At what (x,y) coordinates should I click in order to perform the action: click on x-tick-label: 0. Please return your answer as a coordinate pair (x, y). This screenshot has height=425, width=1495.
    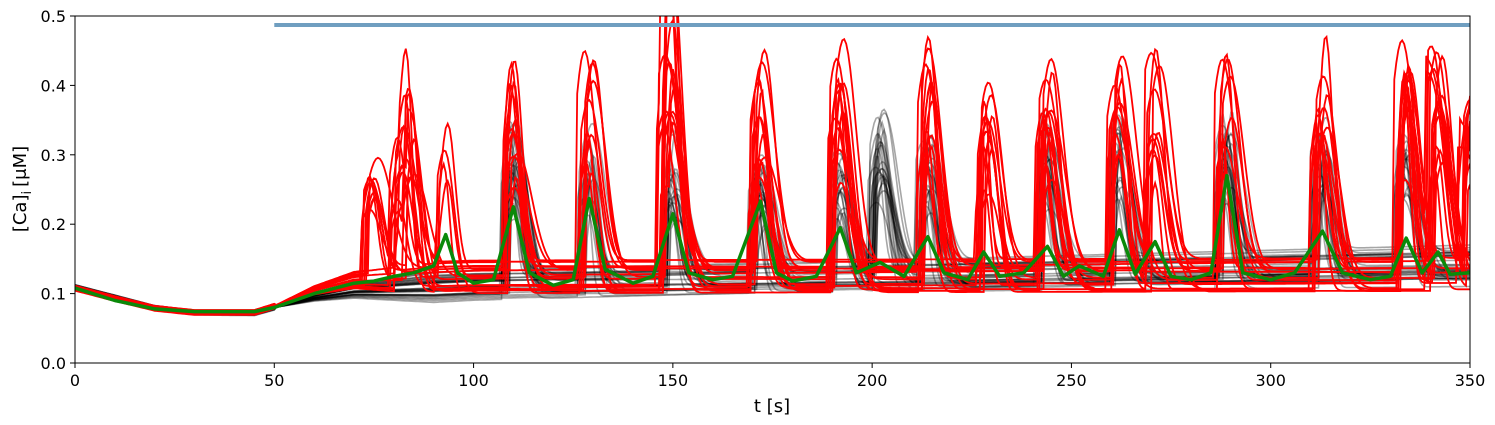
    Looking at the image, I should click on (75, 380).